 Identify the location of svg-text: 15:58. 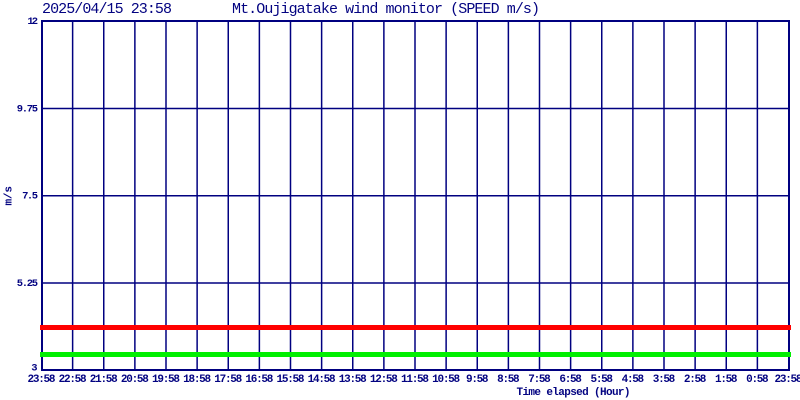
(291, 380).